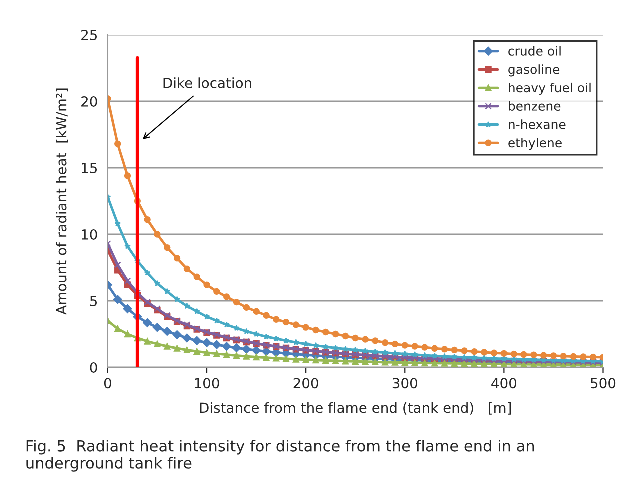 The width and height of the screenshot is (635, 500). I want to click on legend-label: heavy fuel oil, so click(550, 89).